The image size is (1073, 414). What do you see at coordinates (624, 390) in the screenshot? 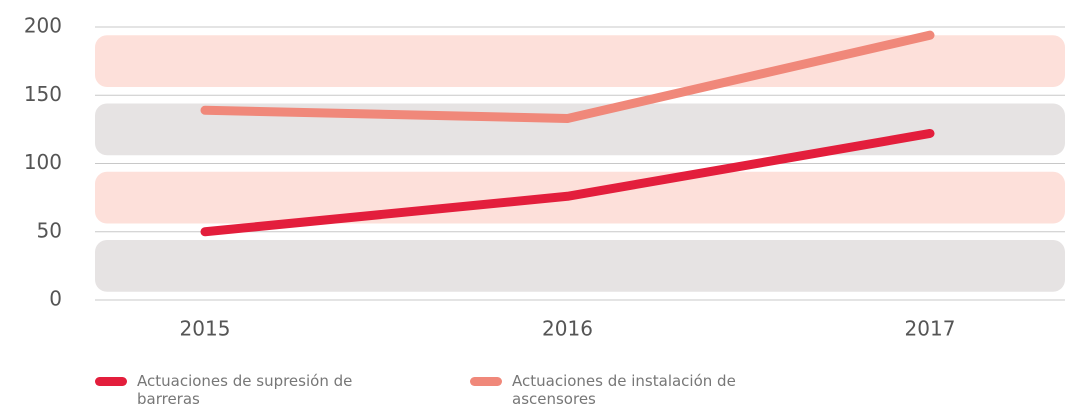
I see `legend-label: Actuaciones de instalación de ascensores` at bounding box center [624, 390].